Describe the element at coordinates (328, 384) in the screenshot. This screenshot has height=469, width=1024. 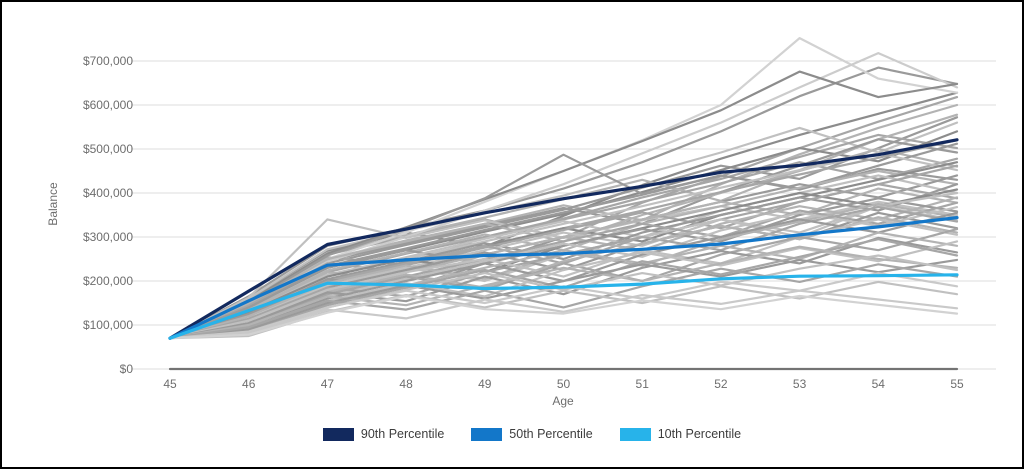
I see `x-tick-label: 47` at that location.